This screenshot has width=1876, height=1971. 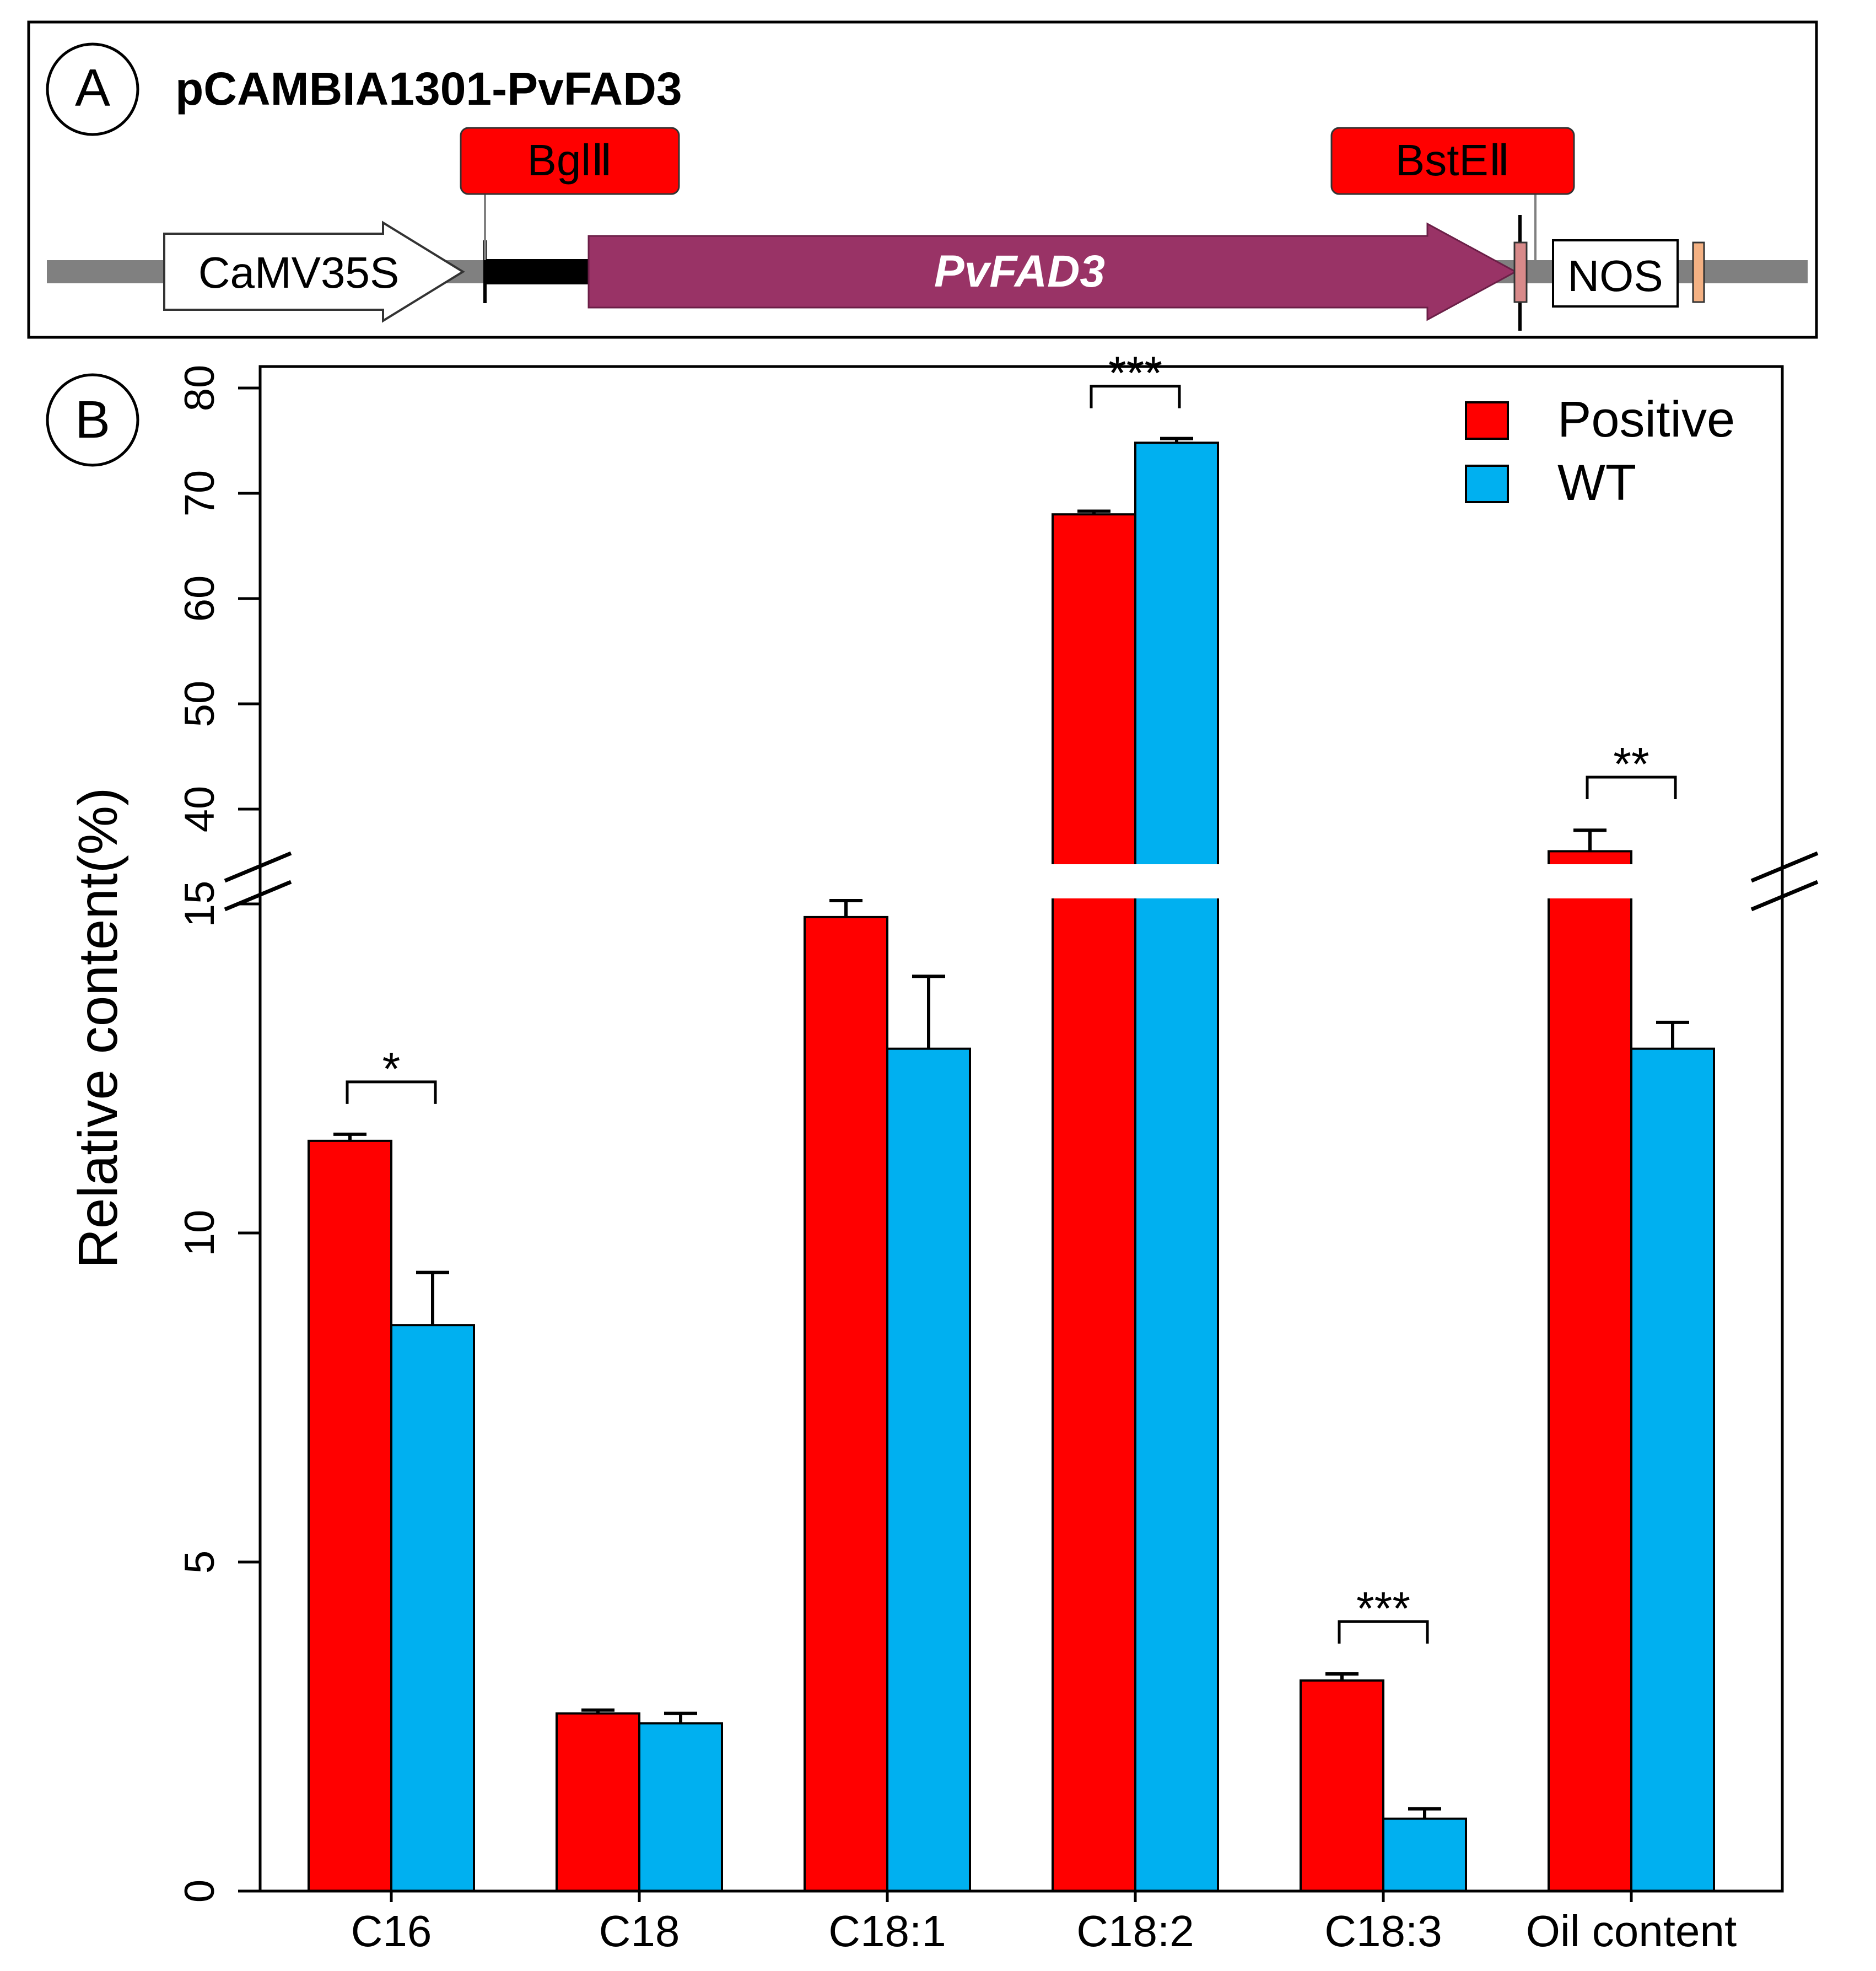 What do you see at coordinates (1631, 1931) in the screenshot?
I see `x-tick-label-5: Oil content` at bounding box center [1631, 1931].